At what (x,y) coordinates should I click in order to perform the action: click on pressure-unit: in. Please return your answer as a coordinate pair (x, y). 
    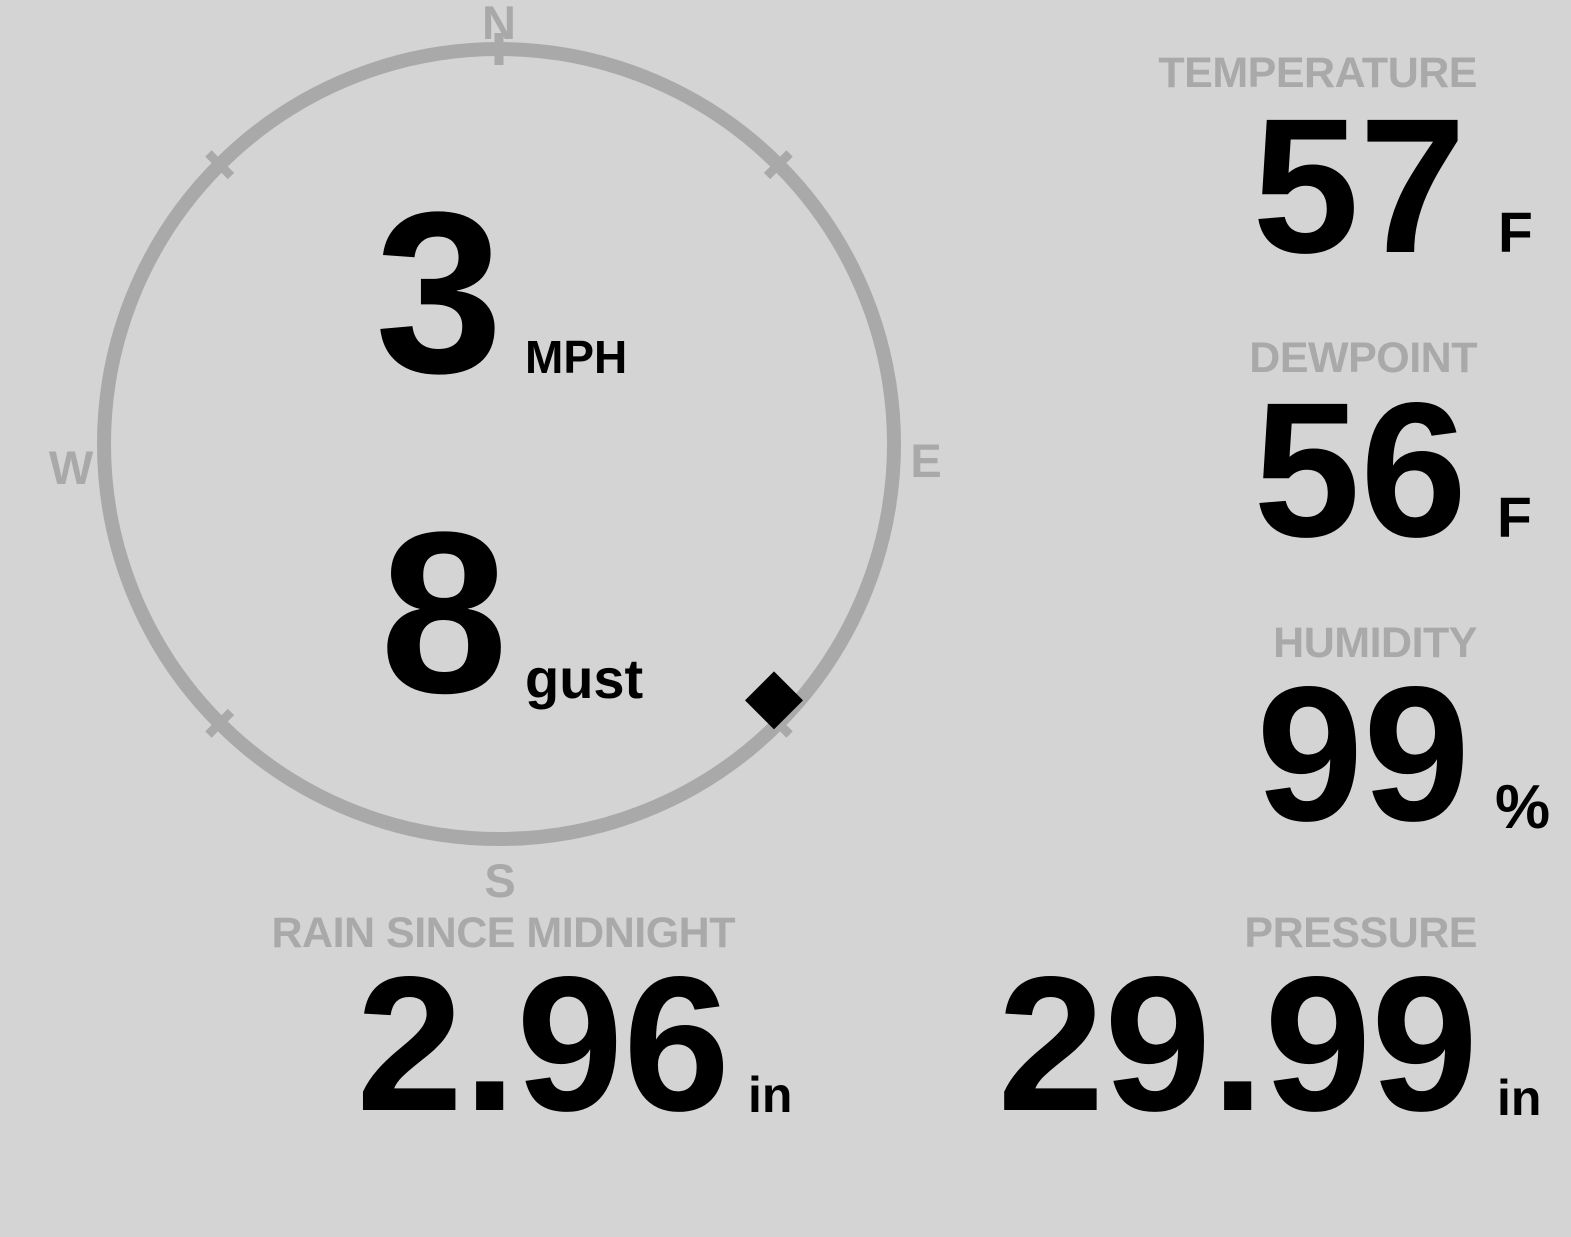
    Looking at the image, I should click on (1519, 1098).